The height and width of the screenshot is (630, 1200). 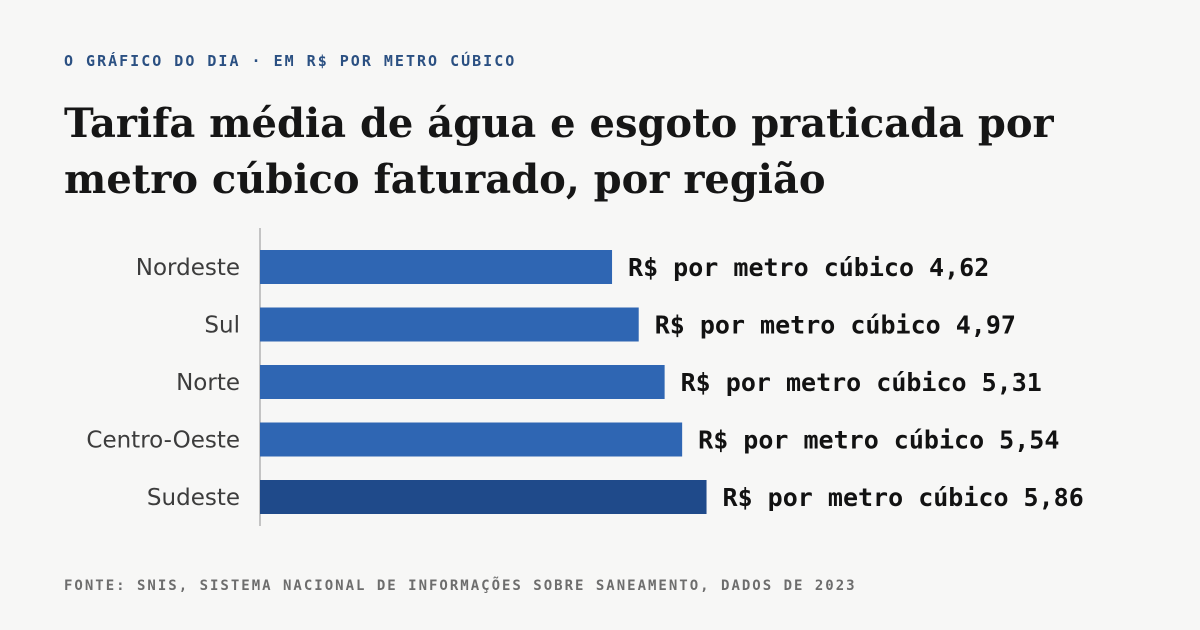 What do you see at coordinates (208, 383) in the screenshot?
I see `category-label: Norte` at bounding box center [208, 383].